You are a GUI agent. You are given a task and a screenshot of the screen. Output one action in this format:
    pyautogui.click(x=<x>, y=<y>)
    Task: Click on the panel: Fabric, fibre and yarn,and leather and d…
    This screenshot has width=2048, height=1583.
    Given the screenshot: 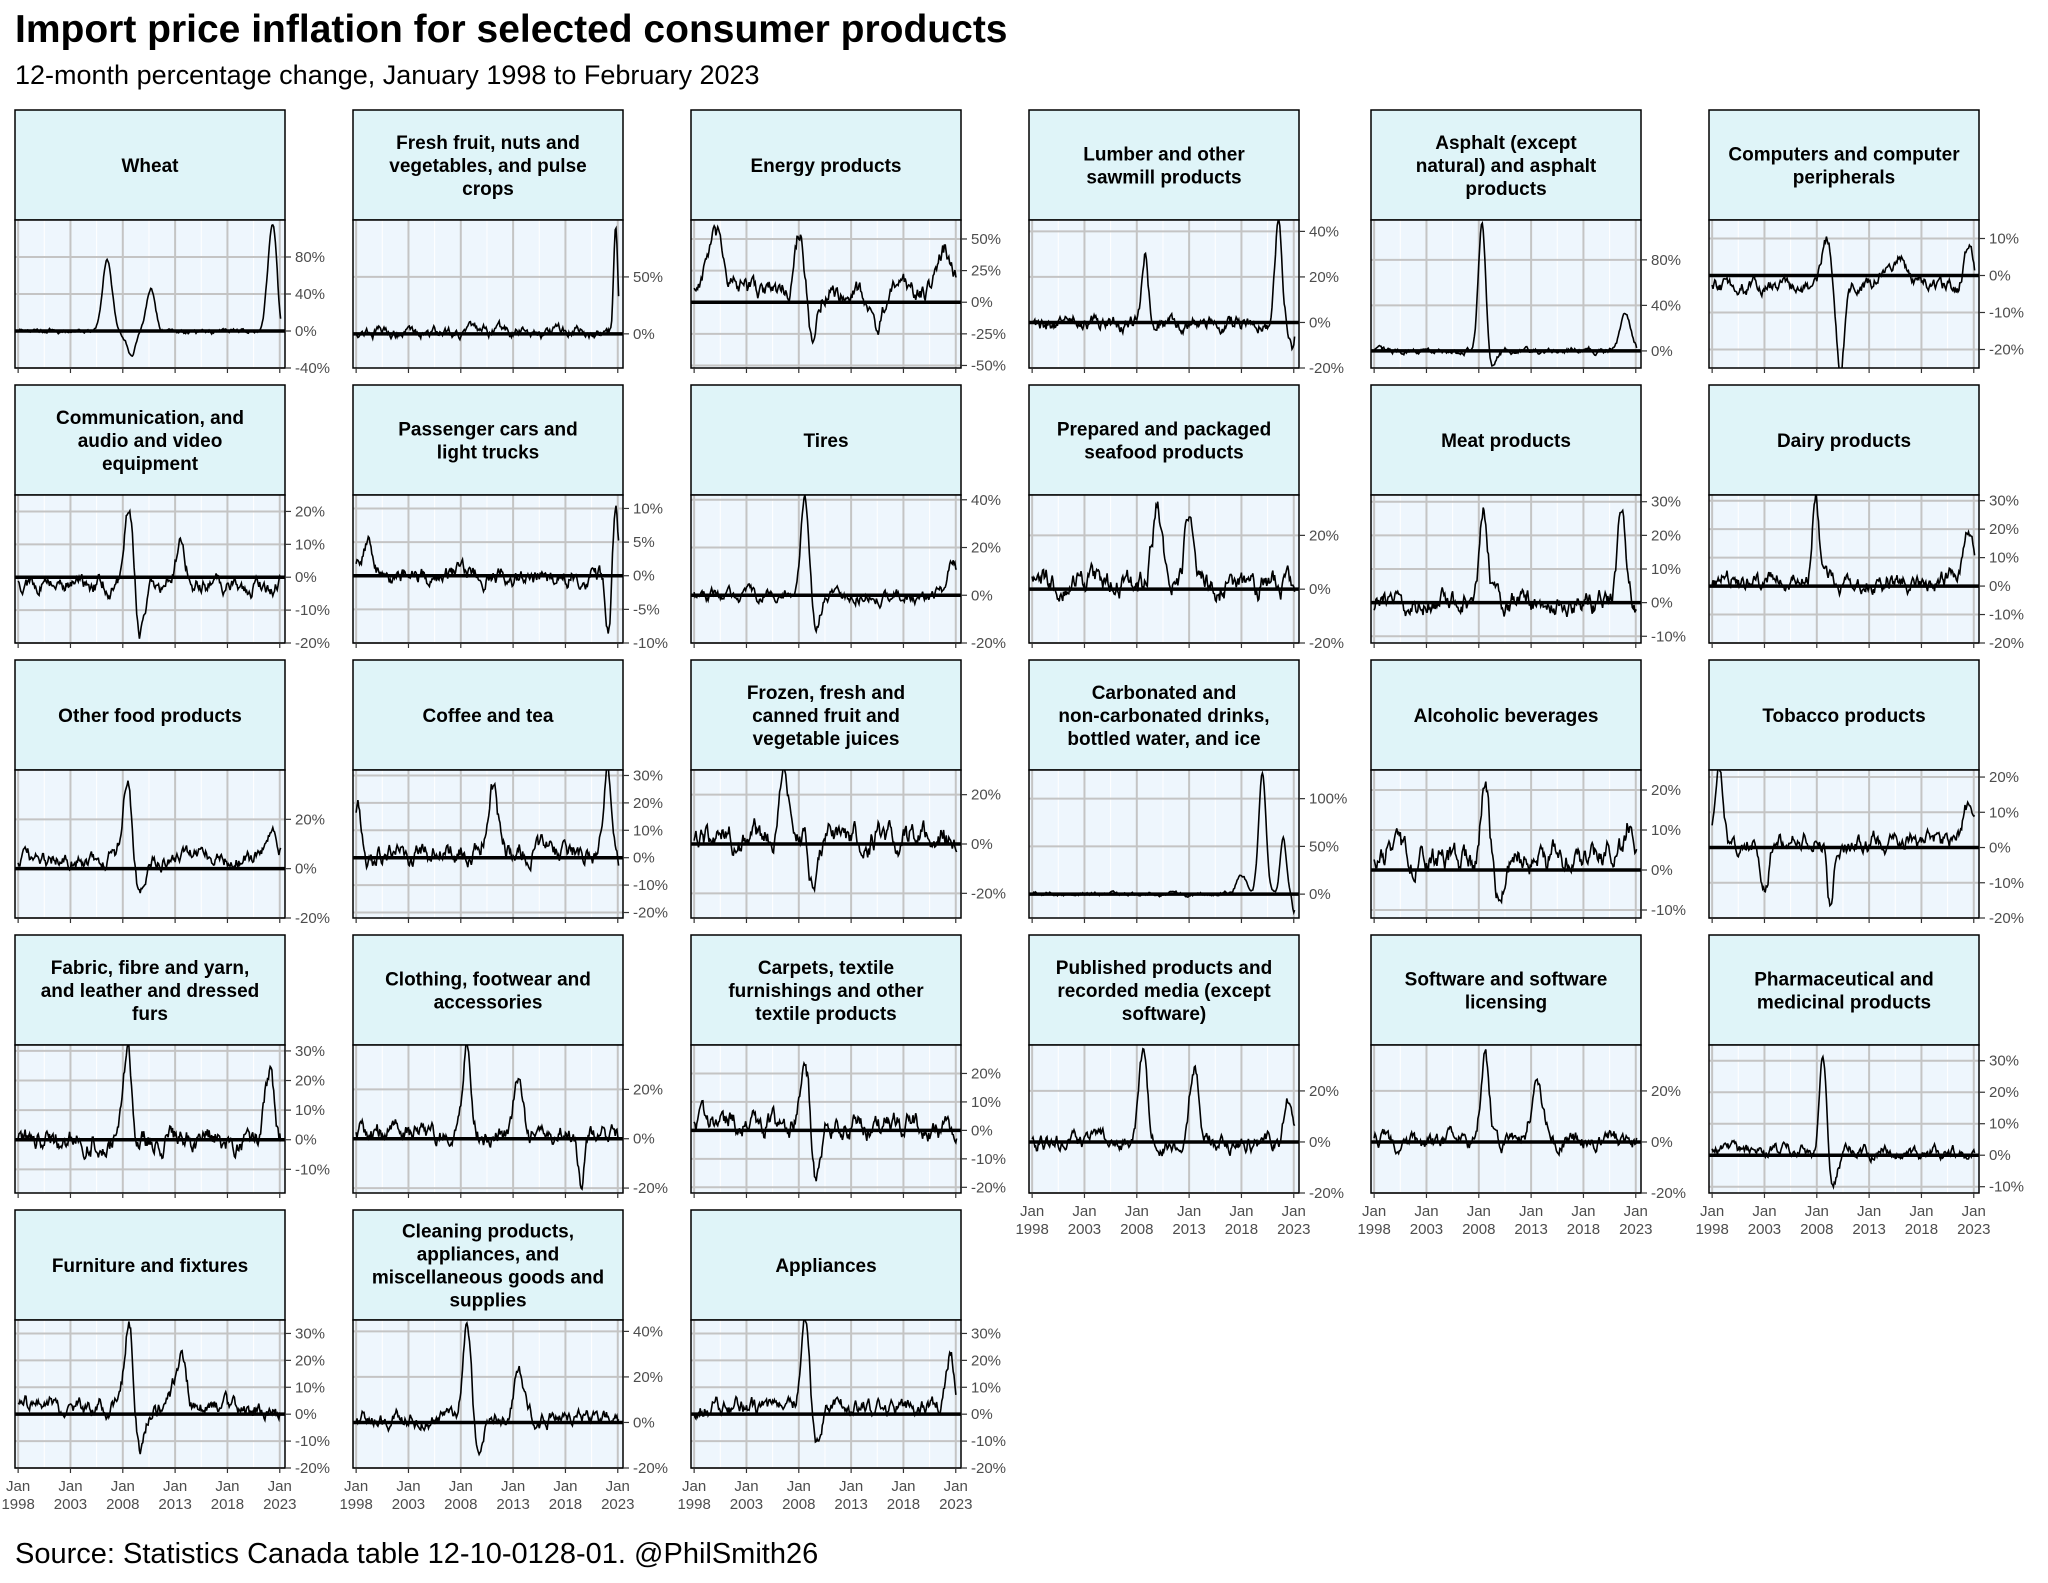 What is the action you would take?
    pyautogui.click(x=172, y=1066)
    